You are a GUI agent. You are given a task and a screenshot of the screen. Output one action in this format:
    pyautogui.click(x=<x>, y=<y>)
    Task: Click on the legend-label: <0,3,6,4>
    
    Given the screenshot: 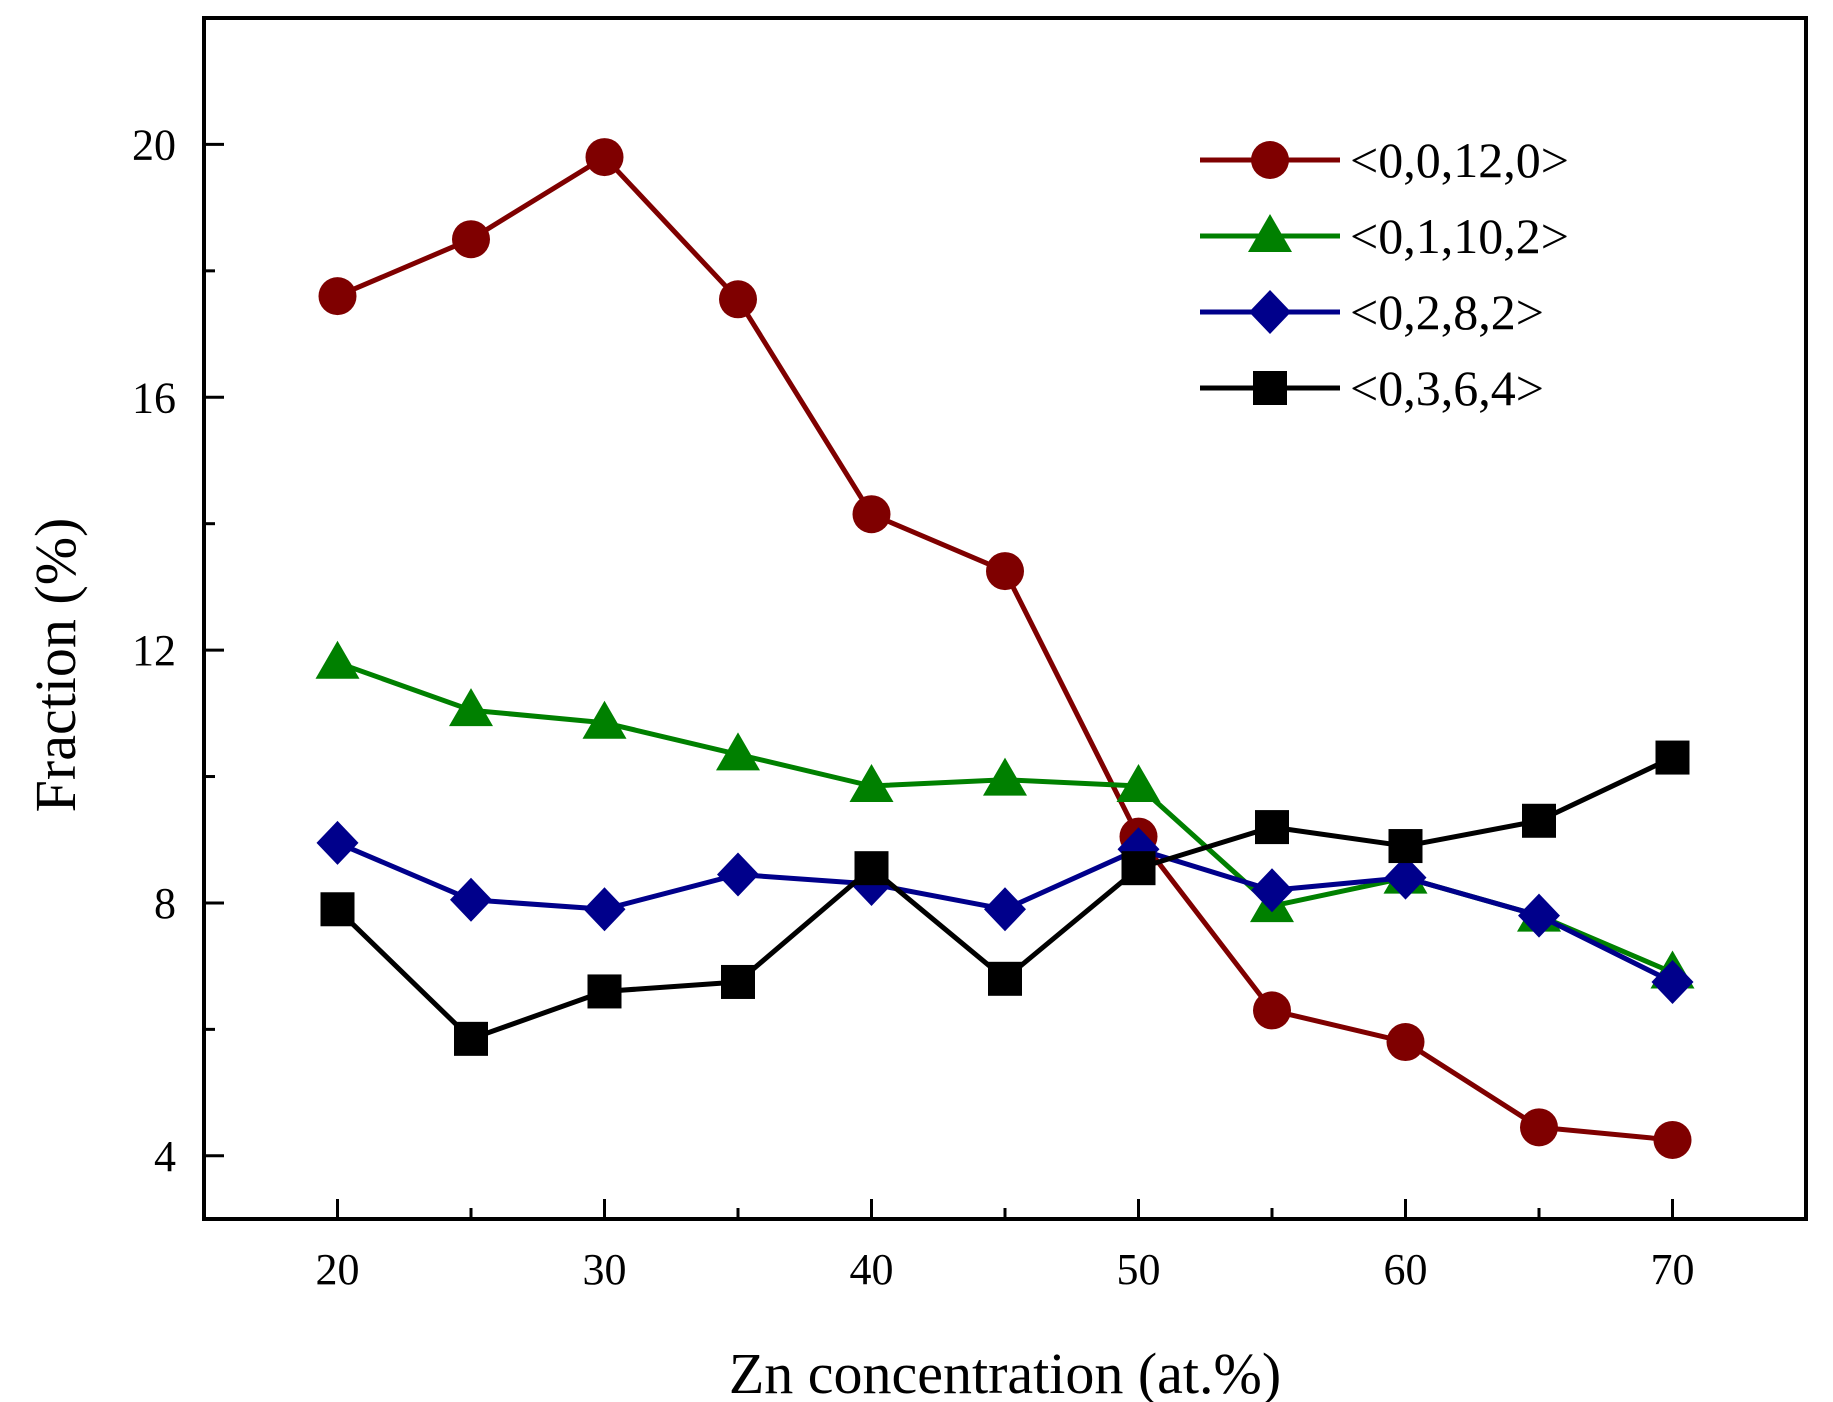 What is the action you would take?
    pyautogui.click(x=1447, y=388)
    